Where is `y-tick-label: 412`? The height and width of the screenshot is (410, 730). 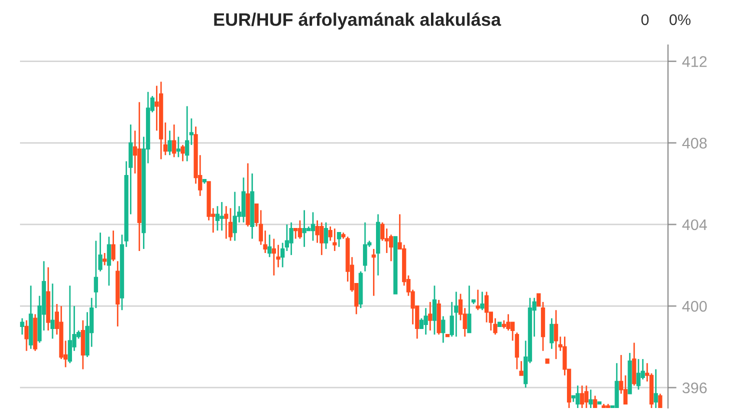
y-tick-label: 412 is located at coordinates (694, 61).